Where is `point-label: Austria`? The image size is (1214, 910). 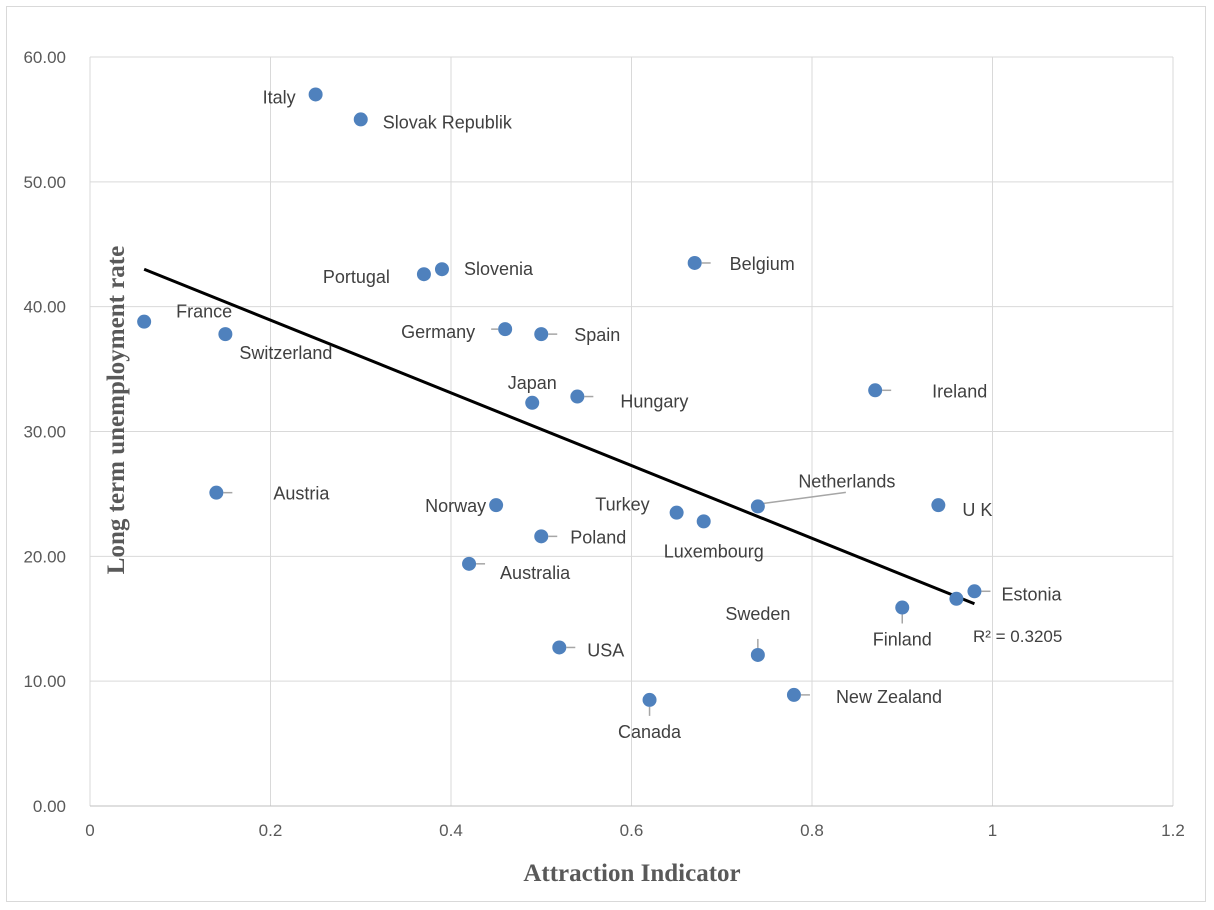
point-label: Austria is located at coordinates (301, 494).